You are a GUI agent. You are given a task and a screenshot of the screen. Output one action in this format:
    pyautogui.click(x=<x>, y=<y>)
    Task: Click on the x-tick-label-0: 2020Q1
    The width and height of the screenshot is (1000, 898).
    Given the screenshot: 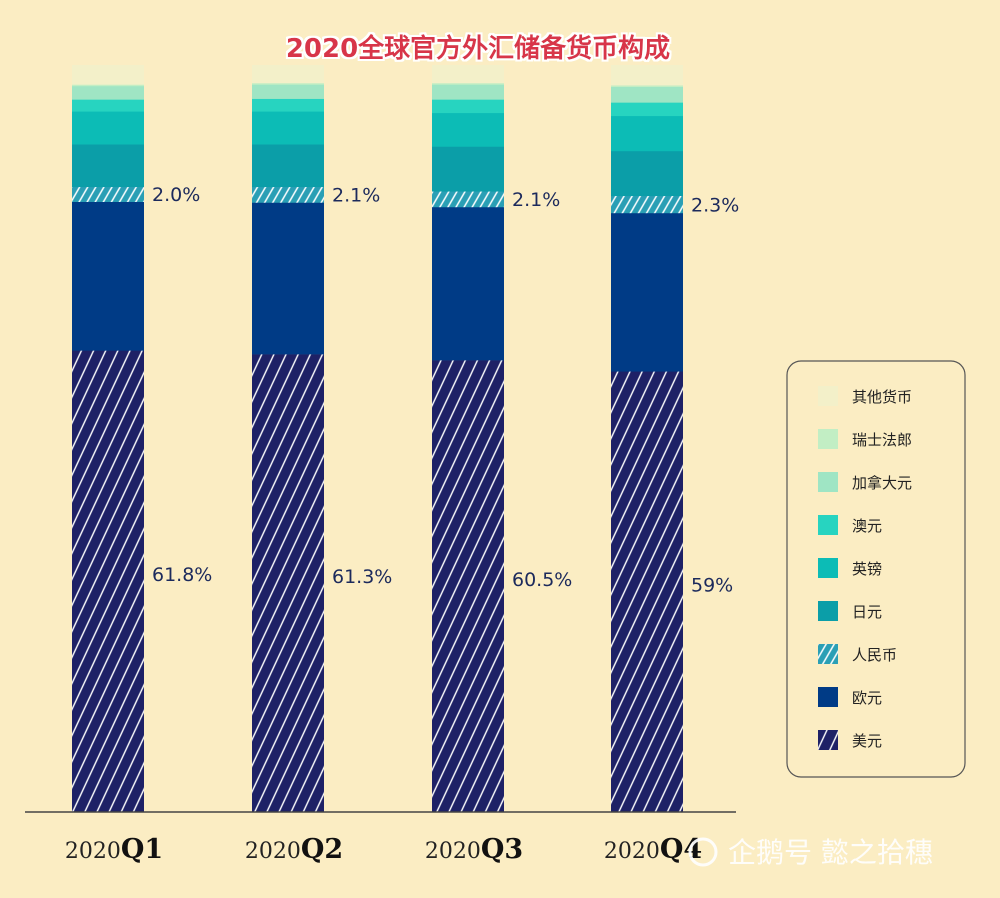 What is the action you would take?
    pyautogui.click(x=114, y=849)
    